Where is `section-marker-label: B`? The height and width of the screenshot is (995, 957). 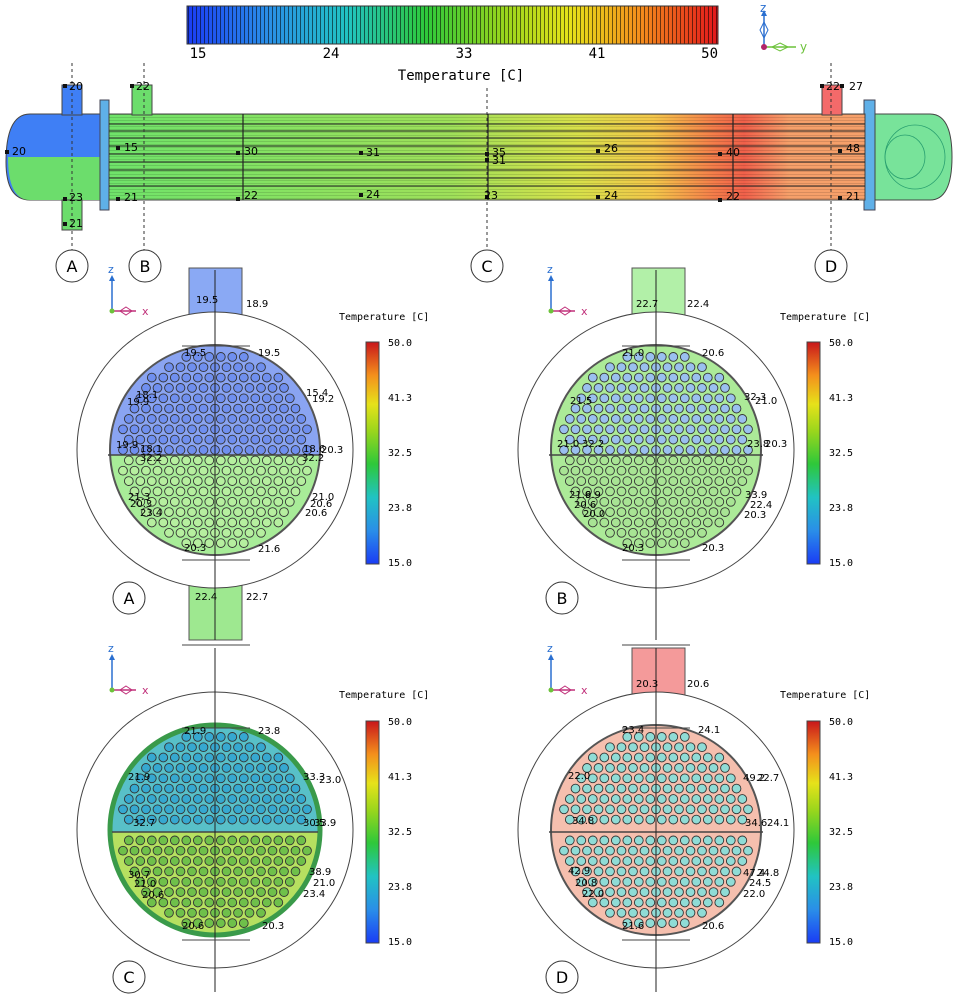
section-marker-label: B is located at coordinates (145, 266).